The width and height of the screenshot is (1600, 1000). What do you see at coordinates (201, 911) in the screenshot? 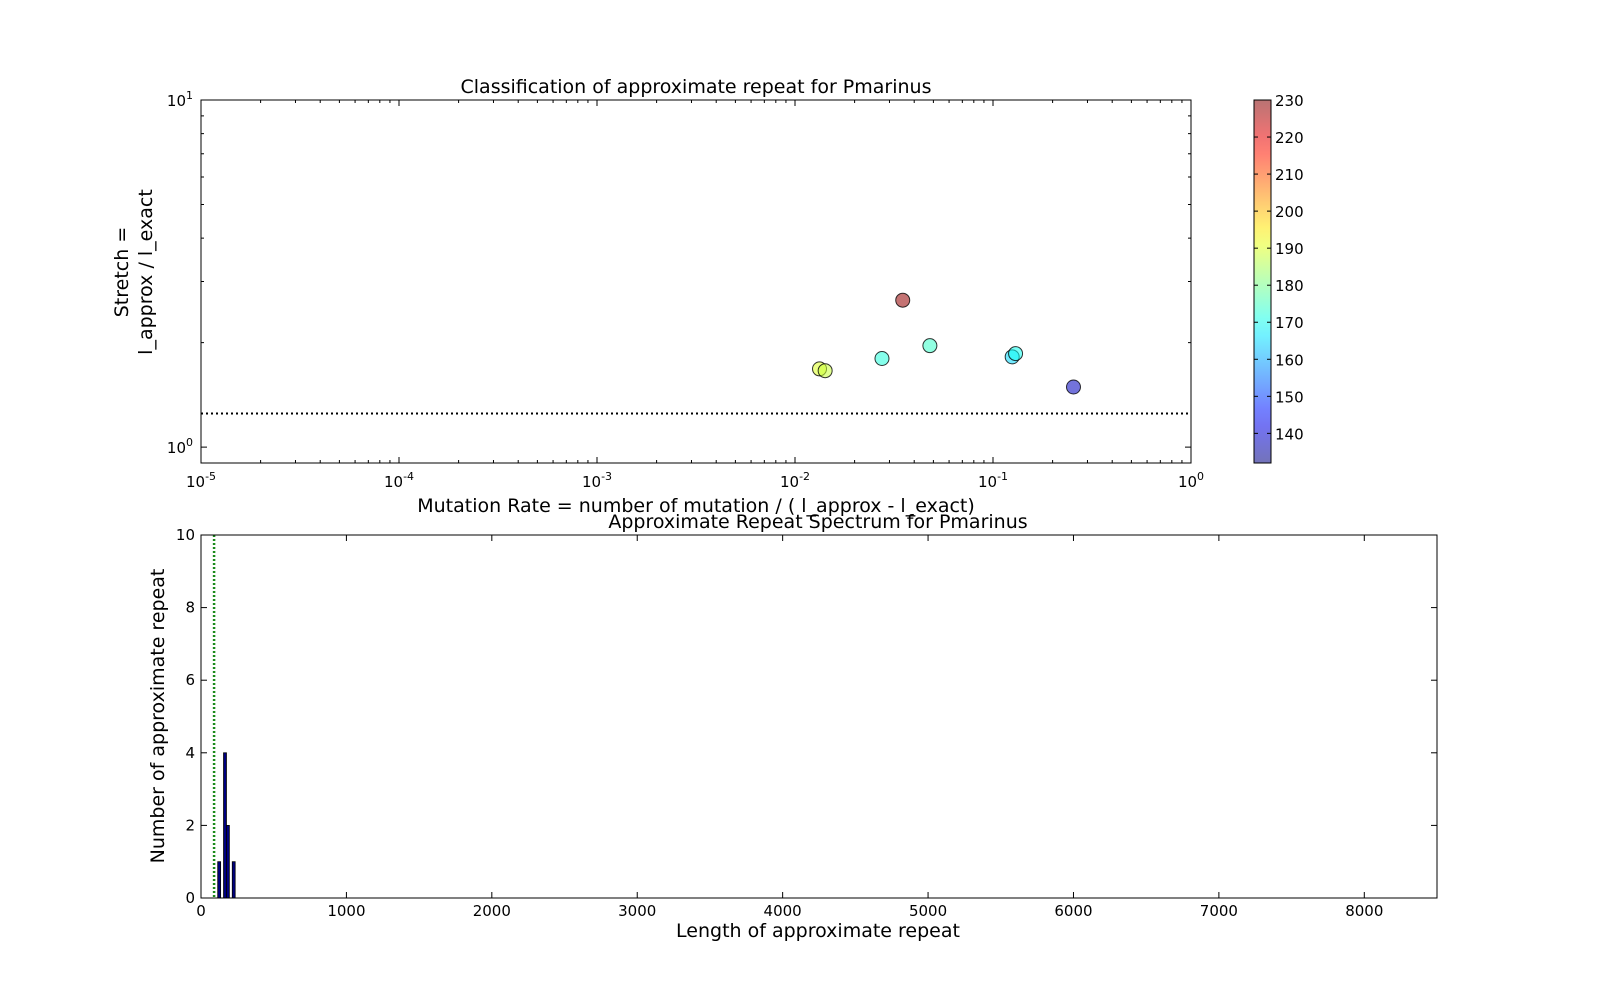
I see `histogram-x-tick-label-1: 0` at bounding box center [201, 911].